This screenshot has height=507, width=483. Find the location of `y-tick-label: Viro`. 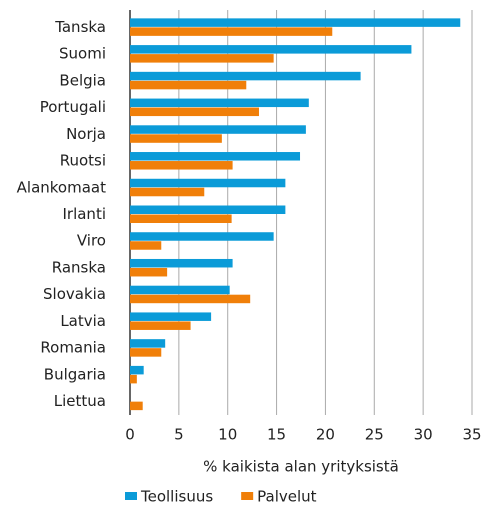

y-tick-label: Viro is located at coordinates (91, 241).